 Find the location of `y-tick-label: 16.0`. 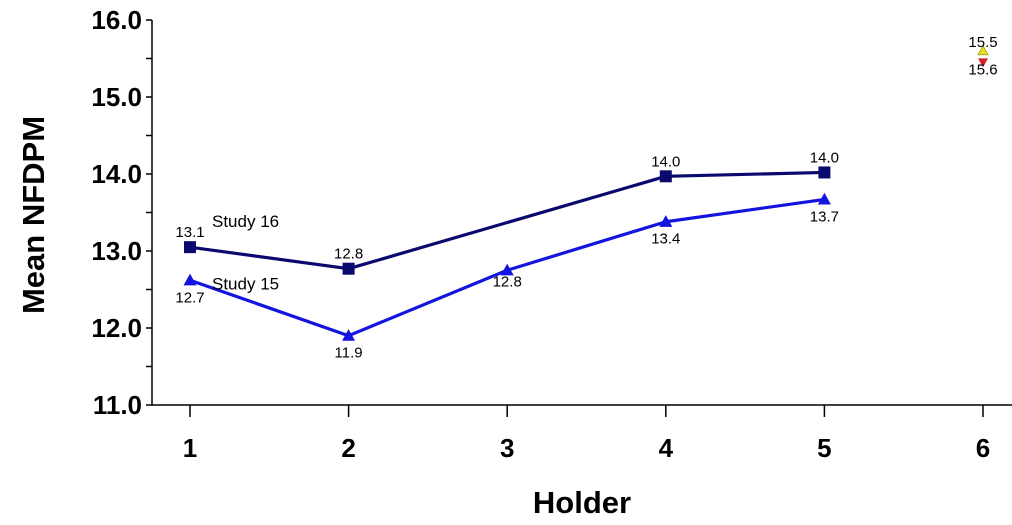

y-tick-label: 16.0 is located at coordinates (116, 20).